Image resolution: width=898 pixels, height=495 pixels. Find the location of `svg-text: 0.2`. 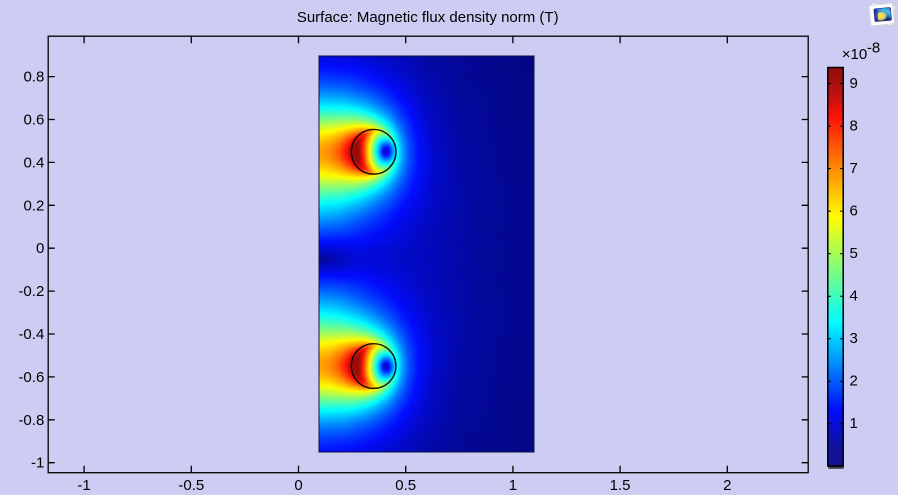

svg-text: 0.2 is located at coordinates (33, 205).